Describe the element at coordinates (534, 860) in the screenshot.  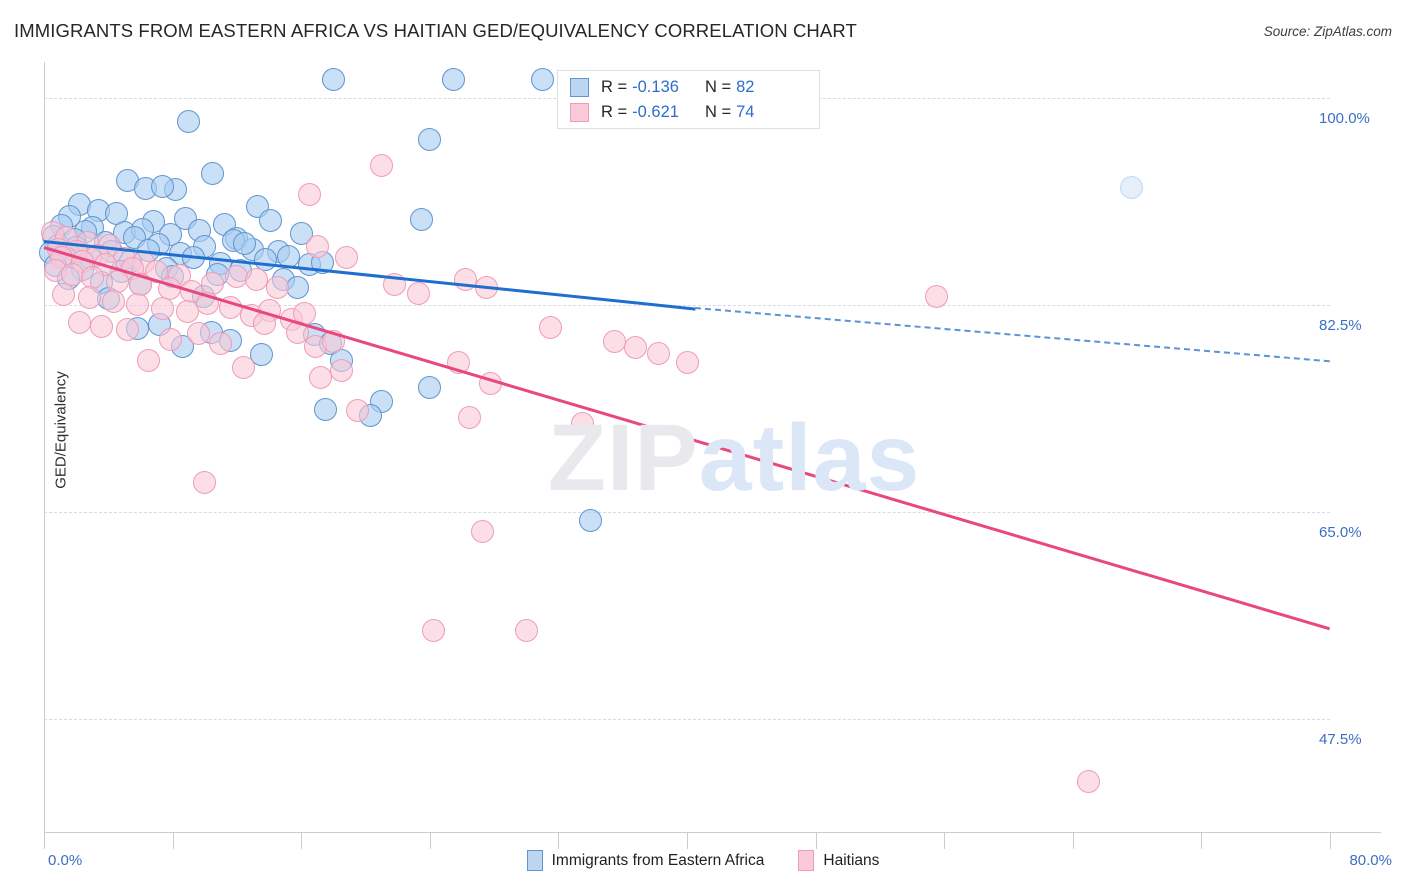
I see `series-swatch-blue` at that location.